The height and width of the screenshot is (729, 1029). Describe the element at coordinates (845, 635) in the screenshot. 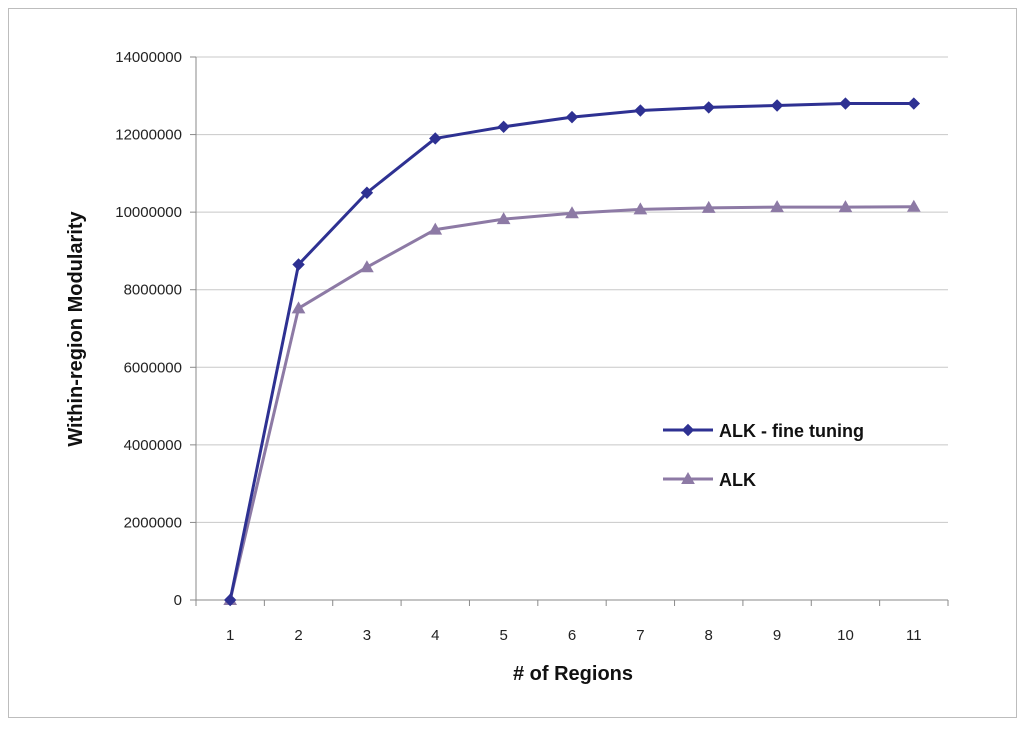

I see `x-tick-label: 10` at that location.